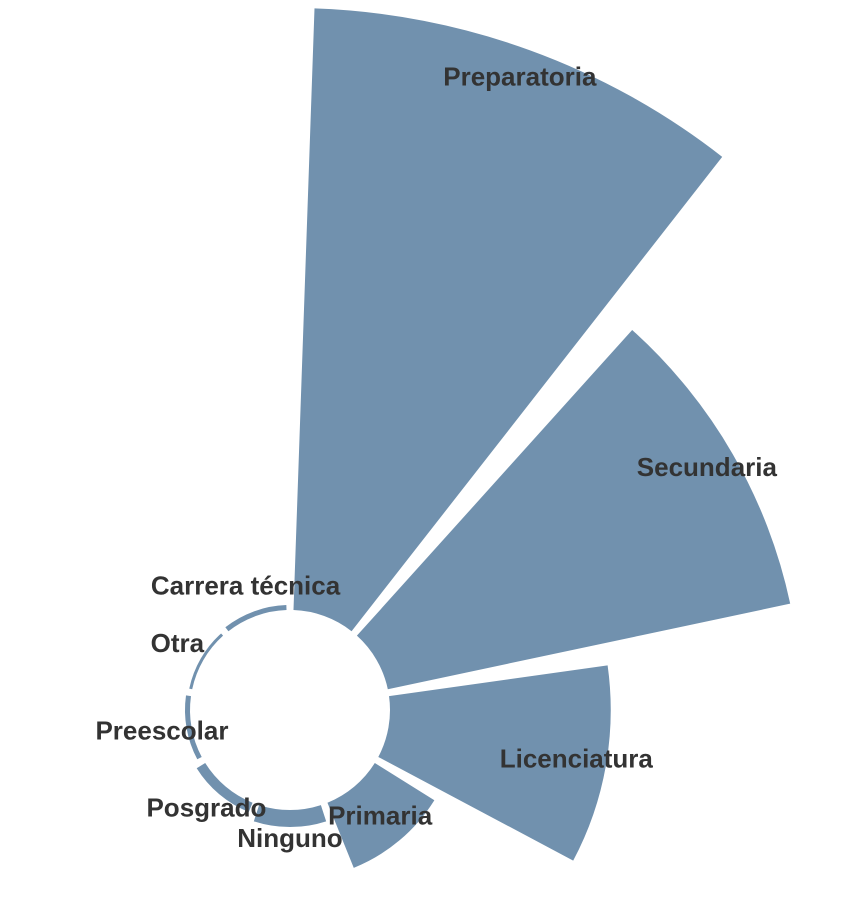 This screenshot has height=914, width=849. Describe the element at coordinates (178, 643) in the screenshot. I see `category-label: Otra` at that location.